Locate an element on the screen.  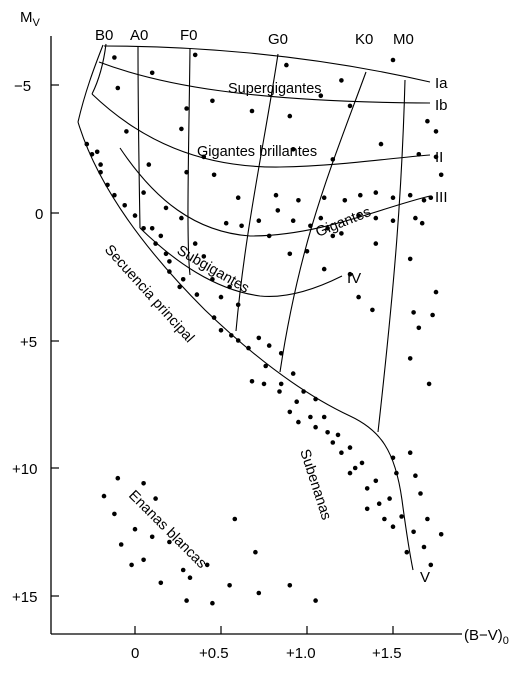
region-subgiants: Subgigantes is located at coordinates (213, 270).